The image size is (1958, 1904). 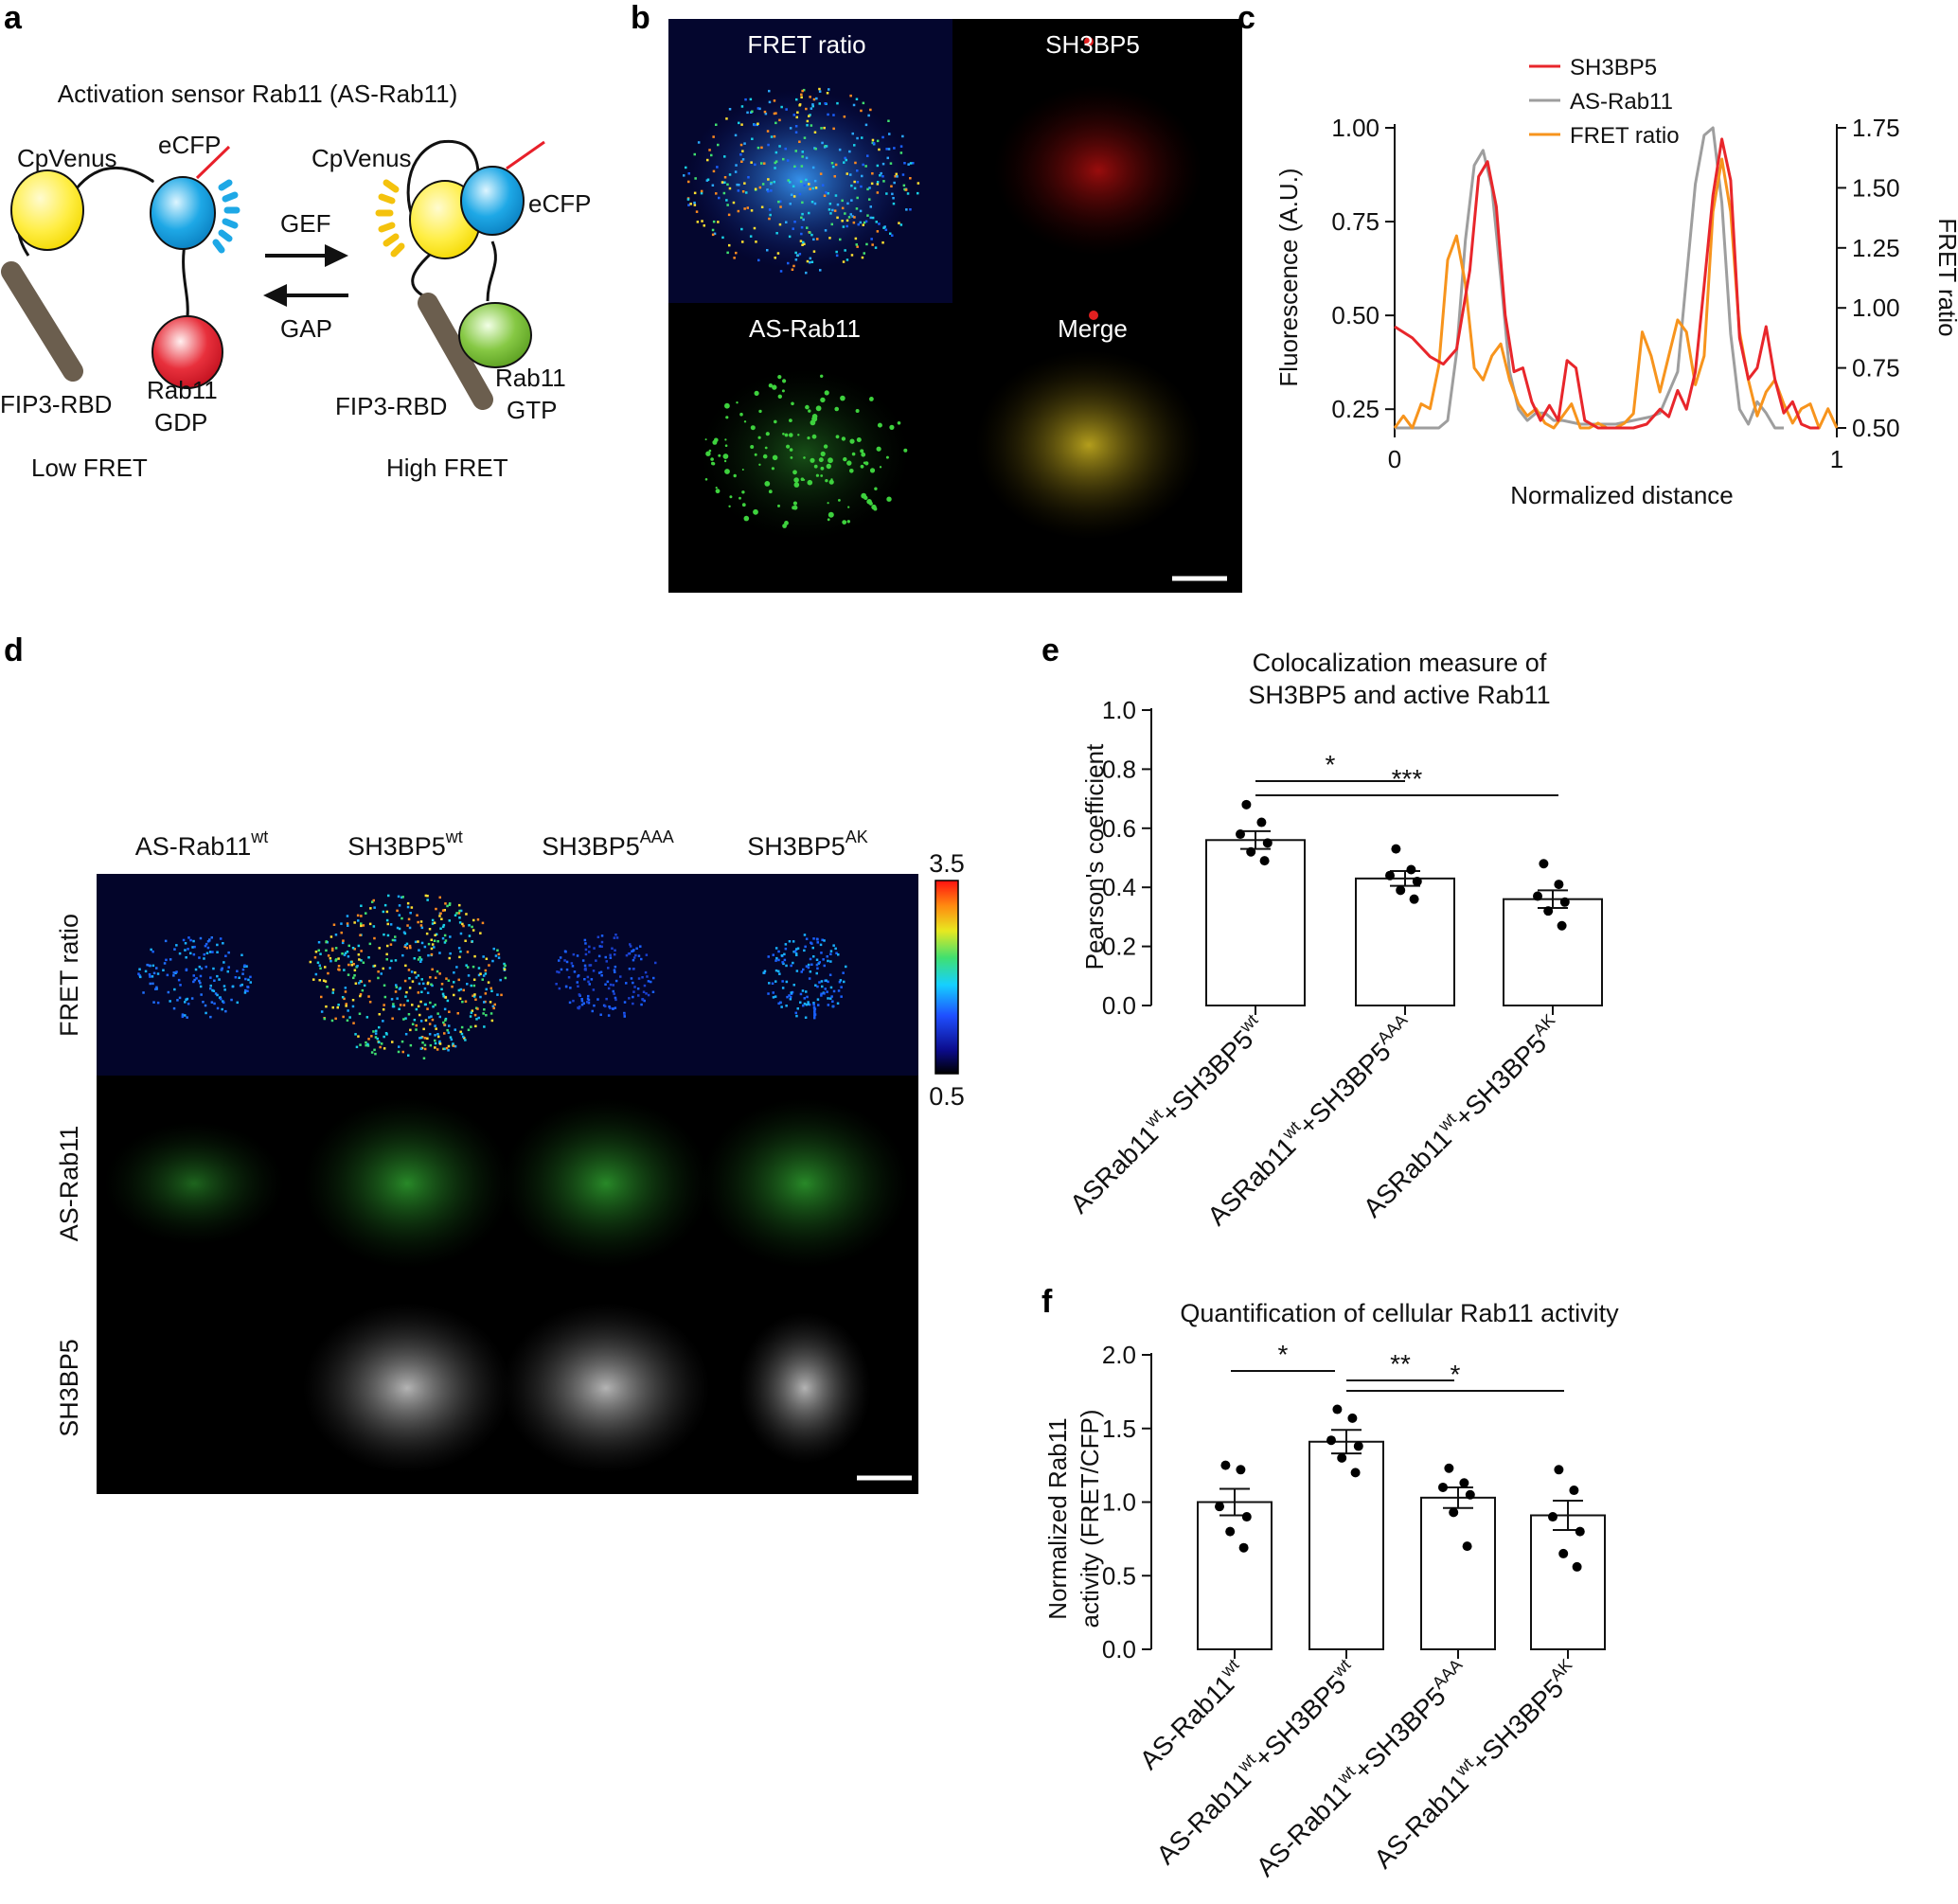 What do you see at coordinates (180, 422) in the screenshot?
I see `label-gdp: GDP` at bounding box center [180, 422].